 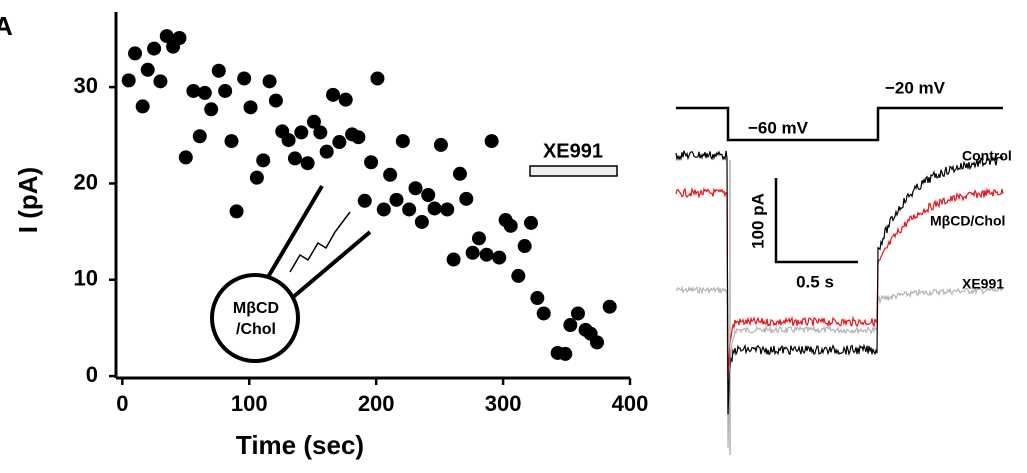 I want to click on x-axis-title: Time (sec), so click(x=300, y=445).